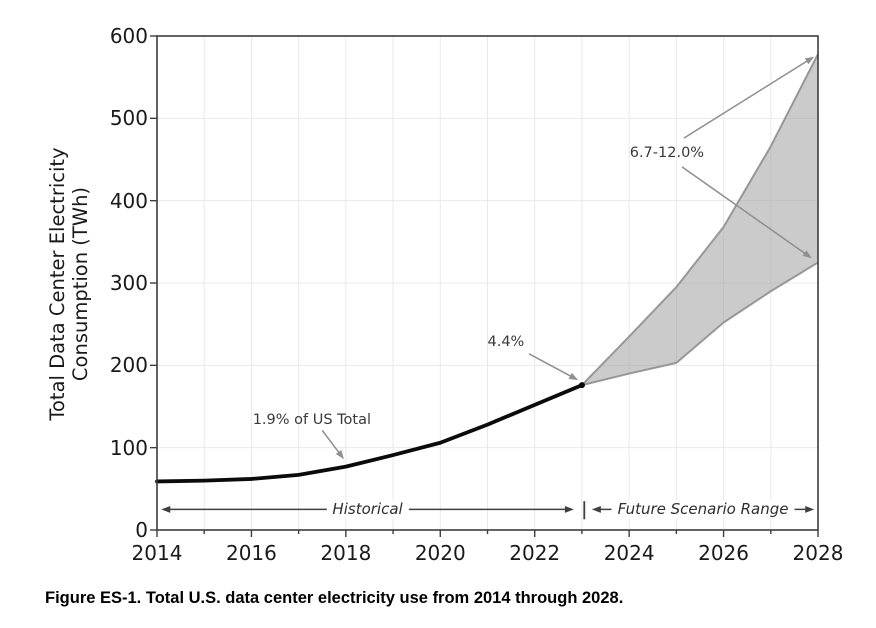 The width and height of the screenshot is (876, 628). What do you see at coordinates (331, 442) in the screenshot?
I see `annotation-arrow-share-2018` at bounding box center [331, 442].